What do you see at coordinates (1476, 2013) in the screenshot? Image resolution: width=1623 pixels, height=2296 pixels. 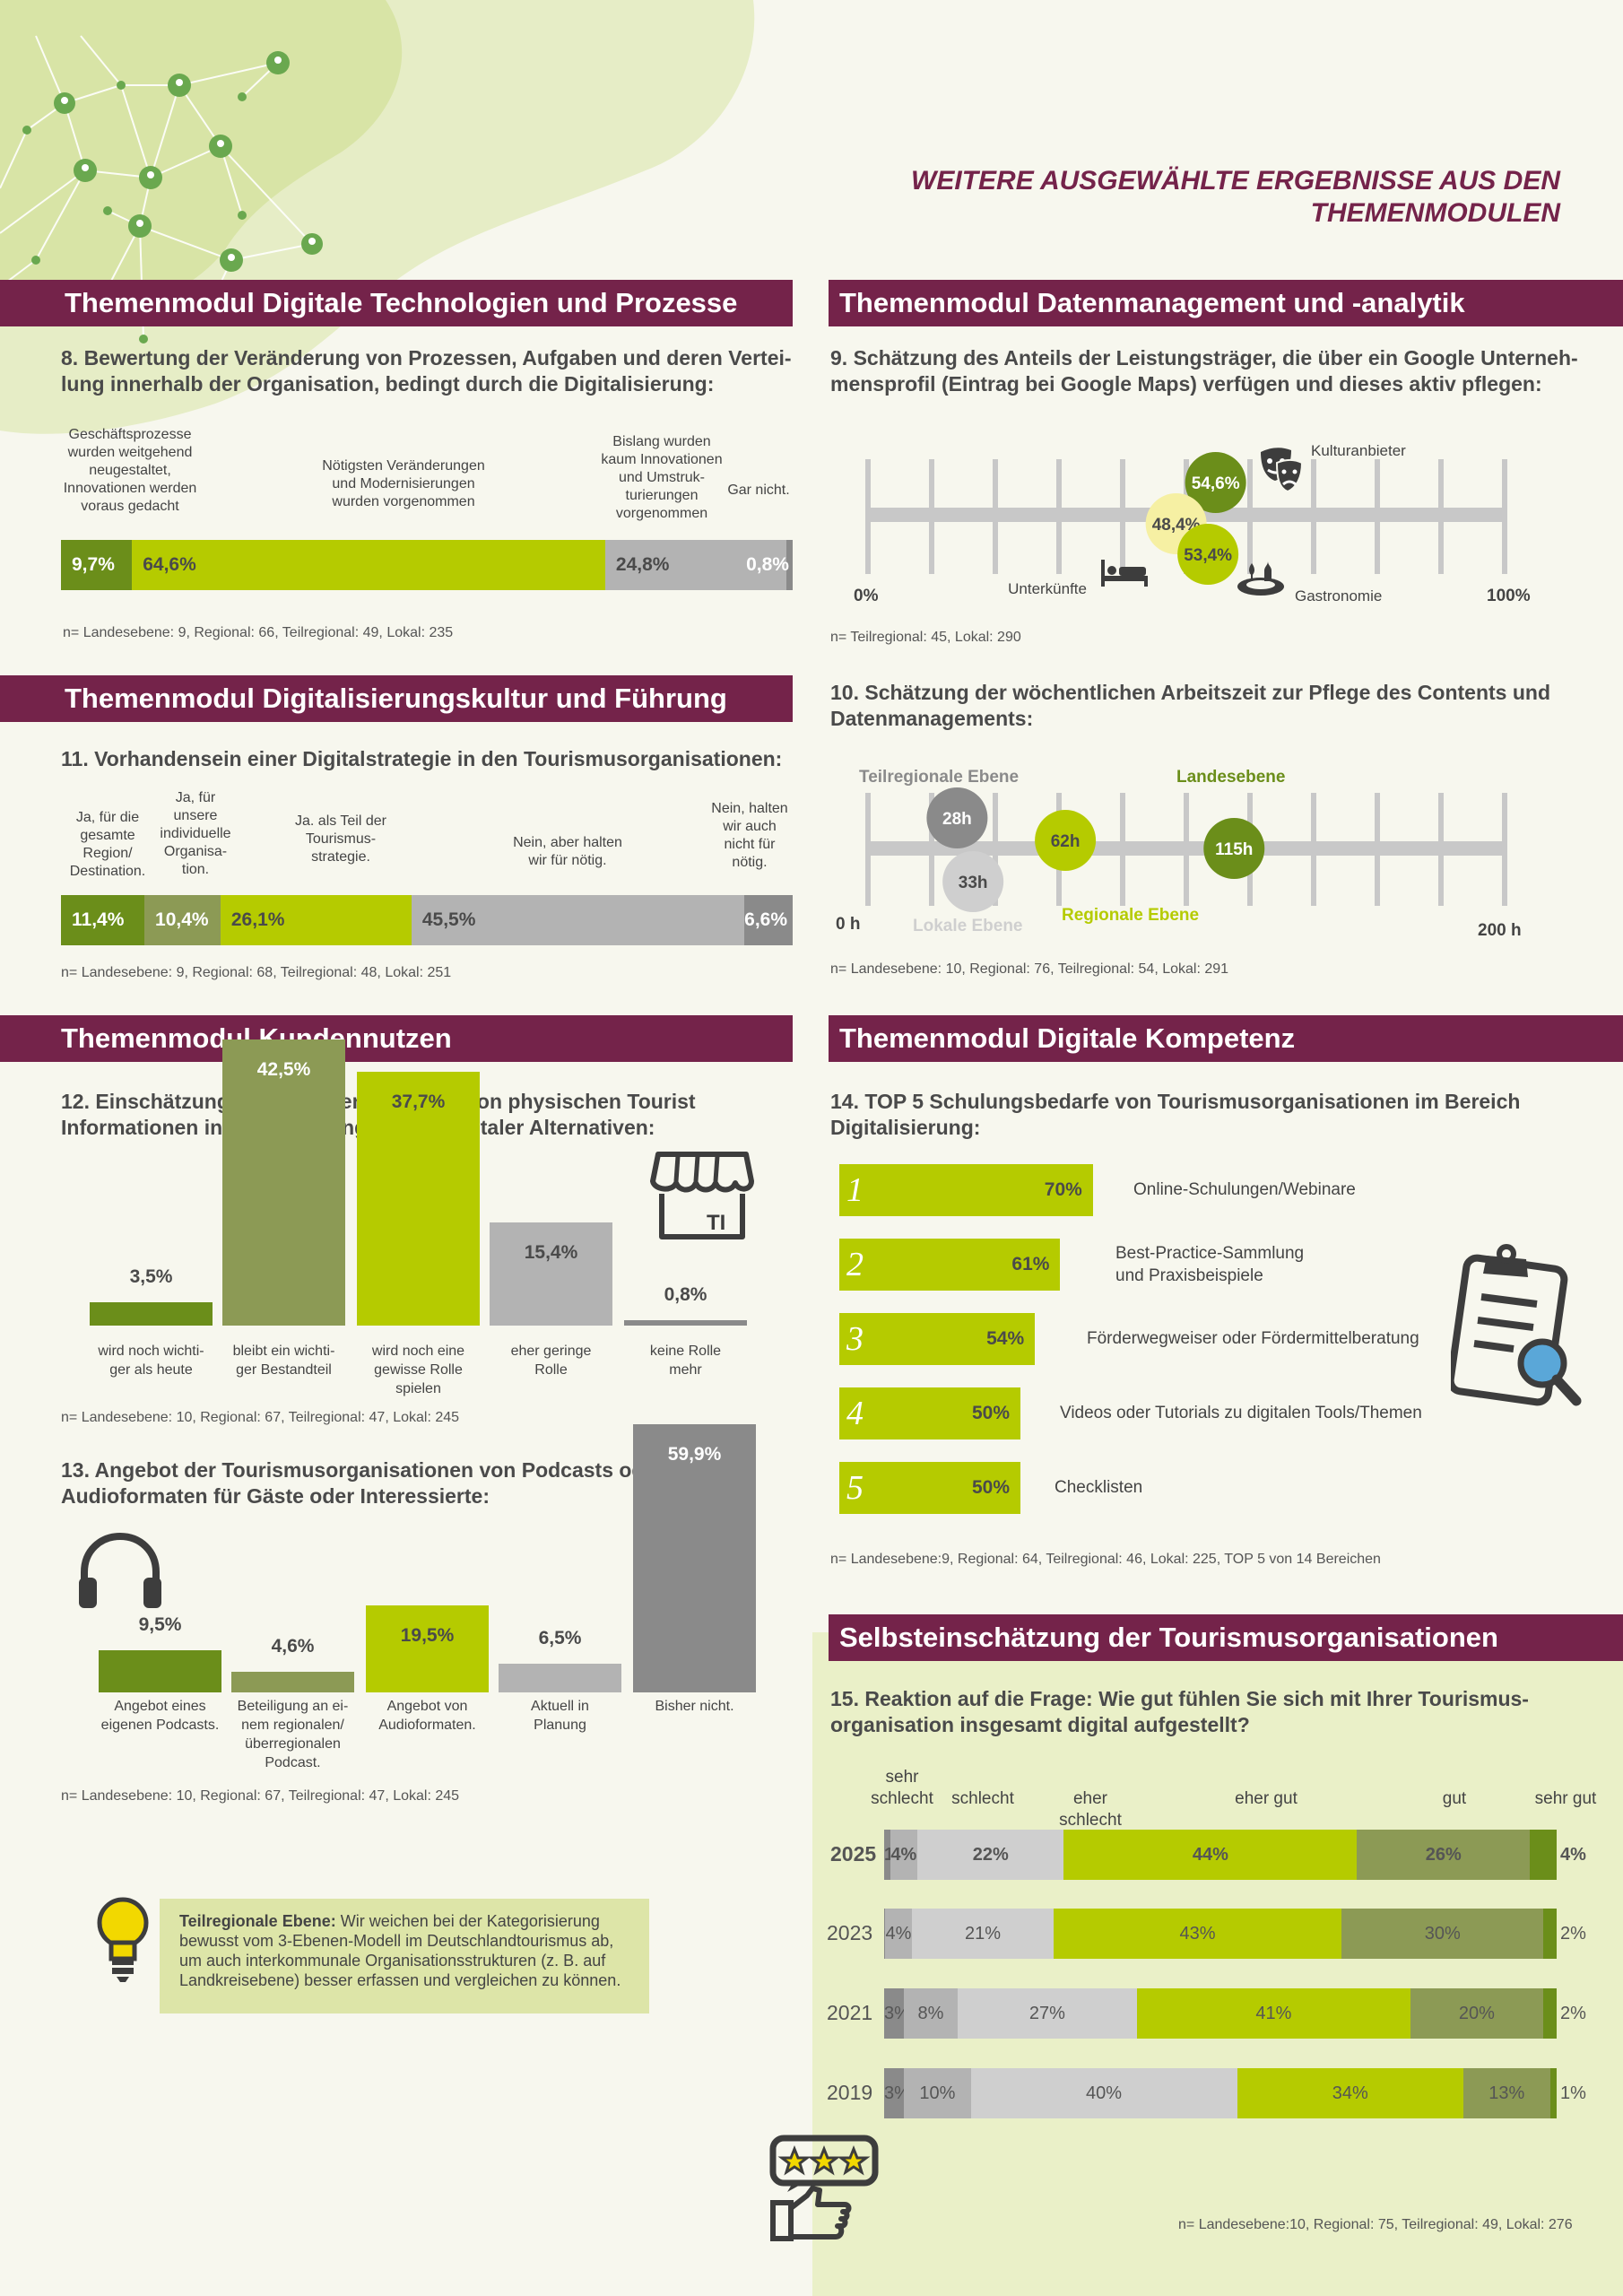 I see `q15-value-label: 20%` at bounding box center [1476, 2013].